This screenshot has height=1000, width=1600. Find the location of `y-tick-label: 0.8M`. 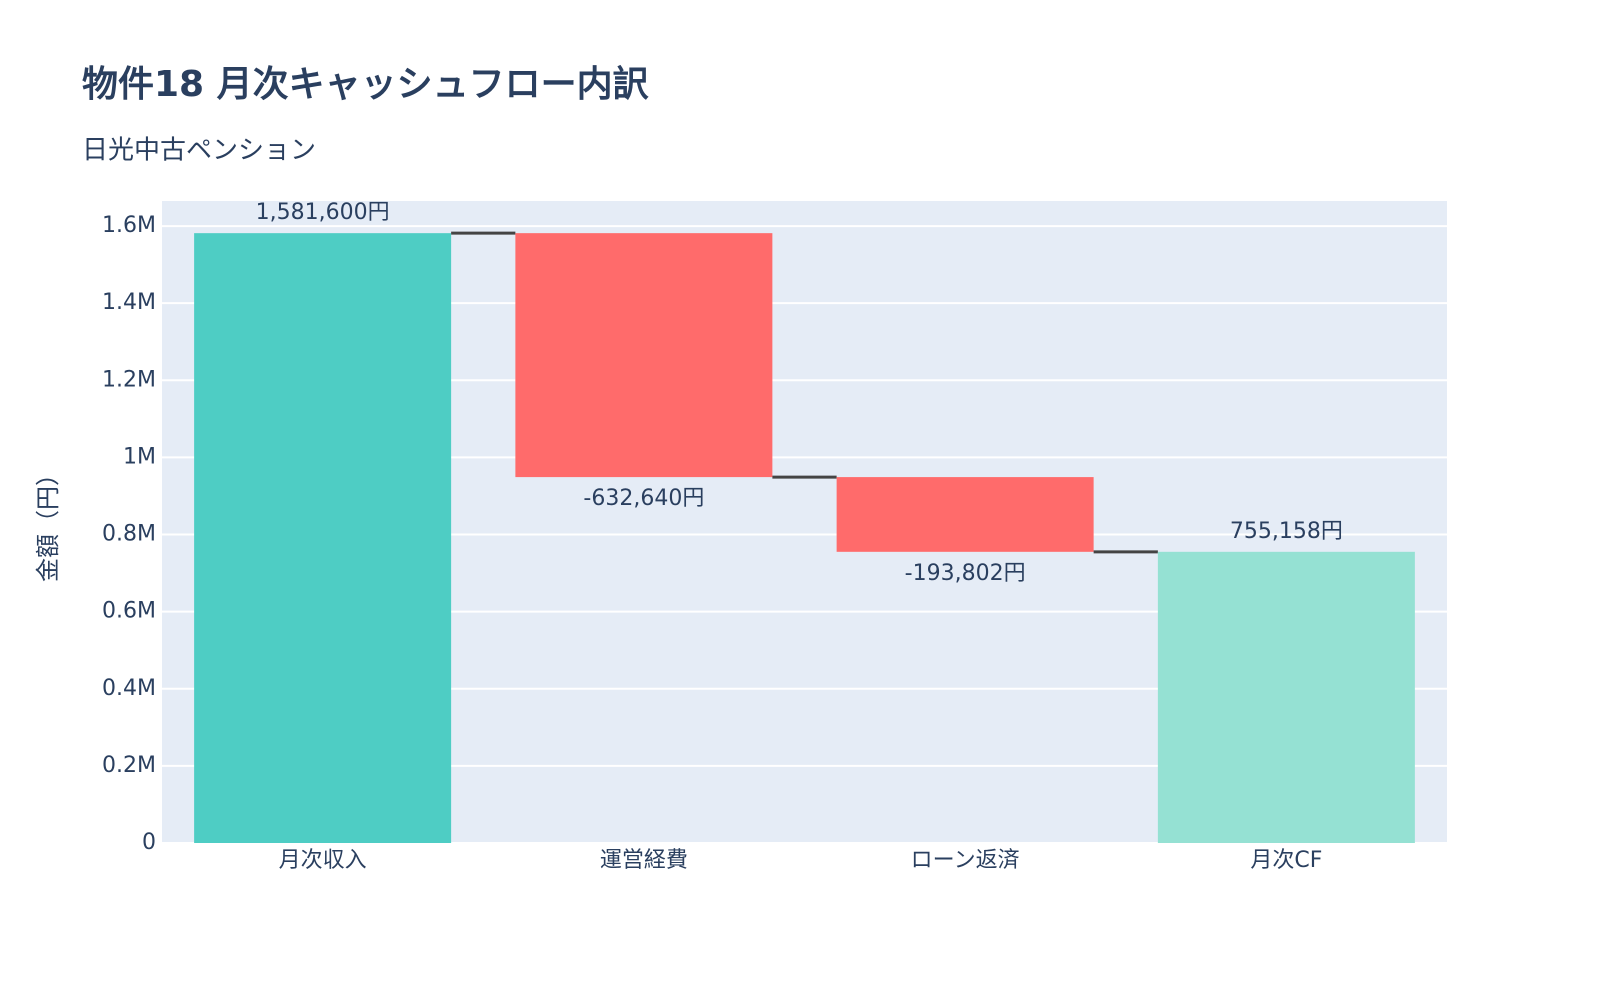

y-tick-label: 0.8M is located at coordinates (129, 534).